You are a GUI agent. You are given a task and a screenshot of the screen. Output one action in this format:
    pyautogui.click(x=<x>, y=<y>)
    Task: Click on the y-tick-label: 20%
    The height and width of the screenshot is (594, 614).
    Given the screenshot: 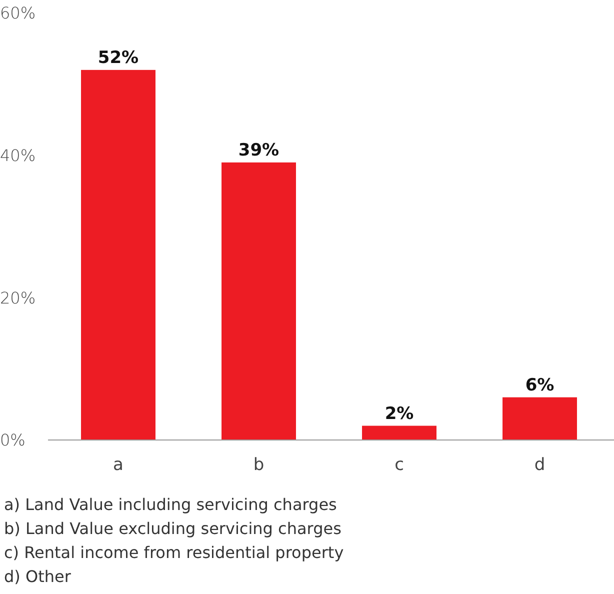 What is the action you would take?
    pyautogui.click(x=18, y=298)
    